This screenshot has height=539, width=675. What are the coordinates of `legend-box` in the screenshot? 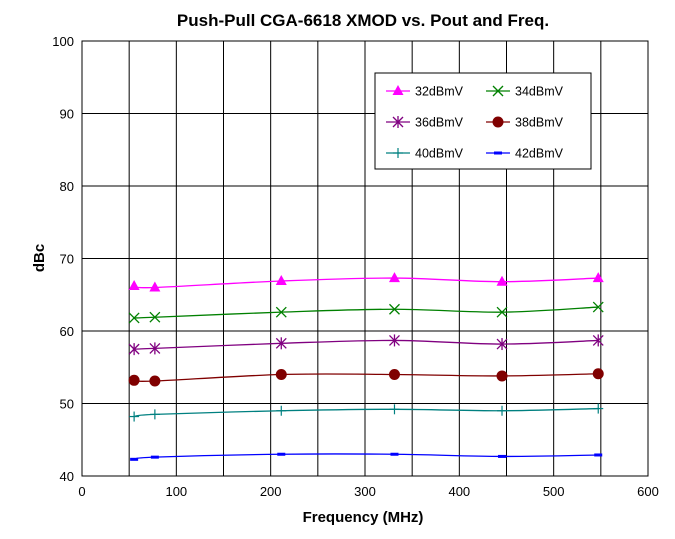 It's located at (483, 121).